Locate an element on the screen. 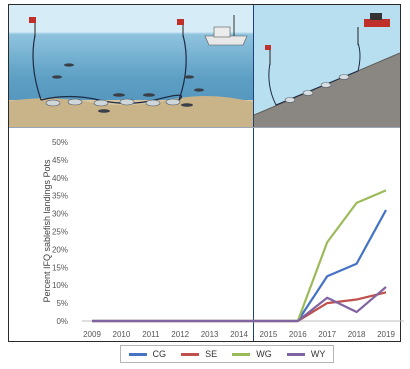  y-tick-label: 45% is located at coordinates (60, 160).